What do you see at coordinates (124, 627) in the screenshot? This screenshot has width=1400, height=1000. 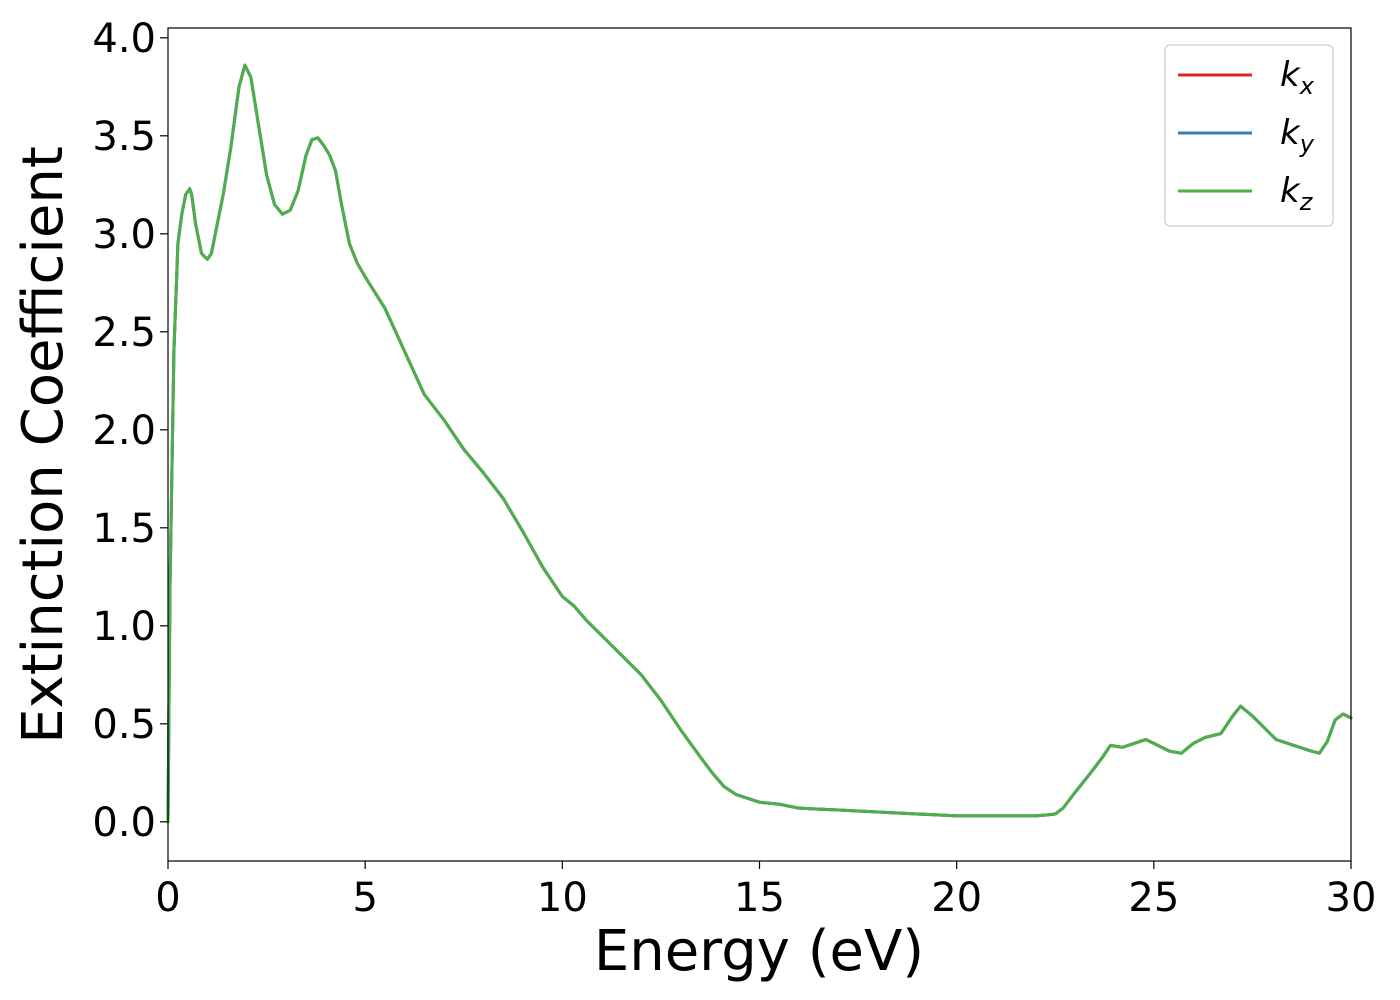 I see `y-tick-label: 1.0` at bounding box center [124, 627].